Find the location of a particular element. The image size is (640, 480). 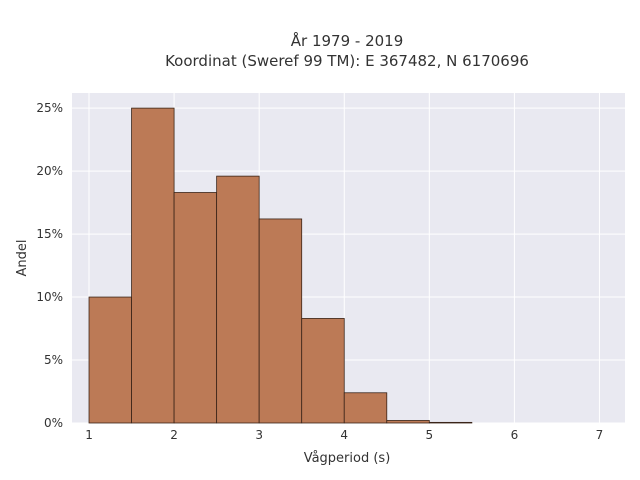

x-tick-label: 2 is located at coordinates (174, 435).